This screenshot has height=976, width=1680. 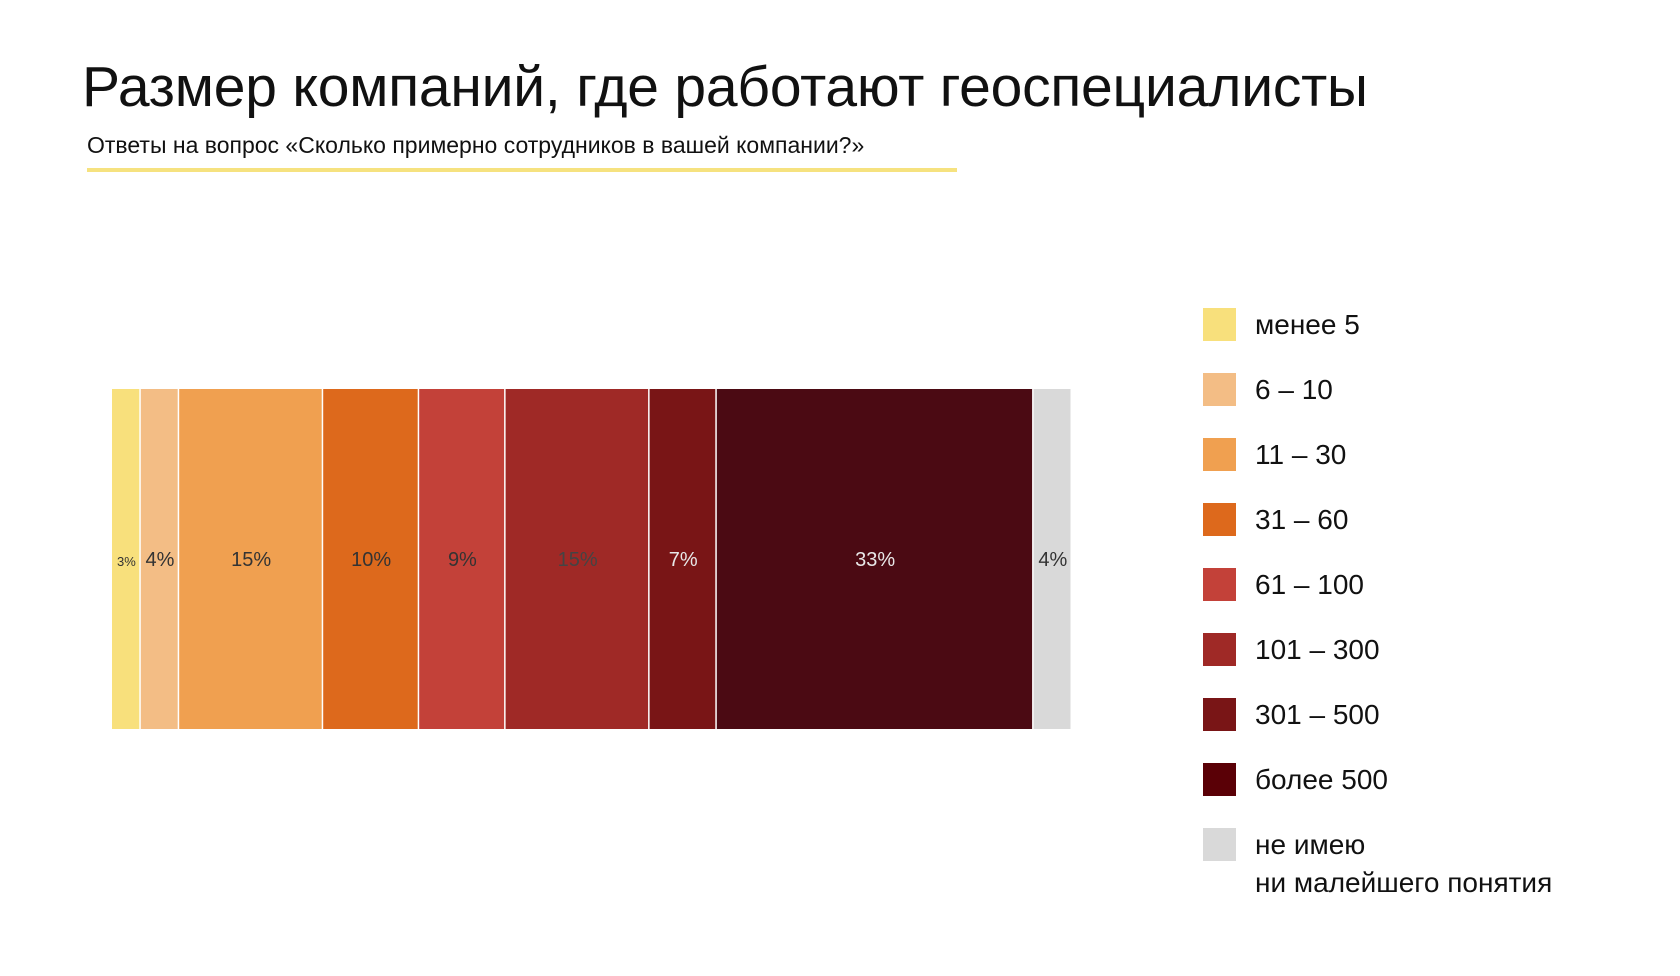 I want to click on legend-label: 61 – 100, so click(x=1309, y=584).